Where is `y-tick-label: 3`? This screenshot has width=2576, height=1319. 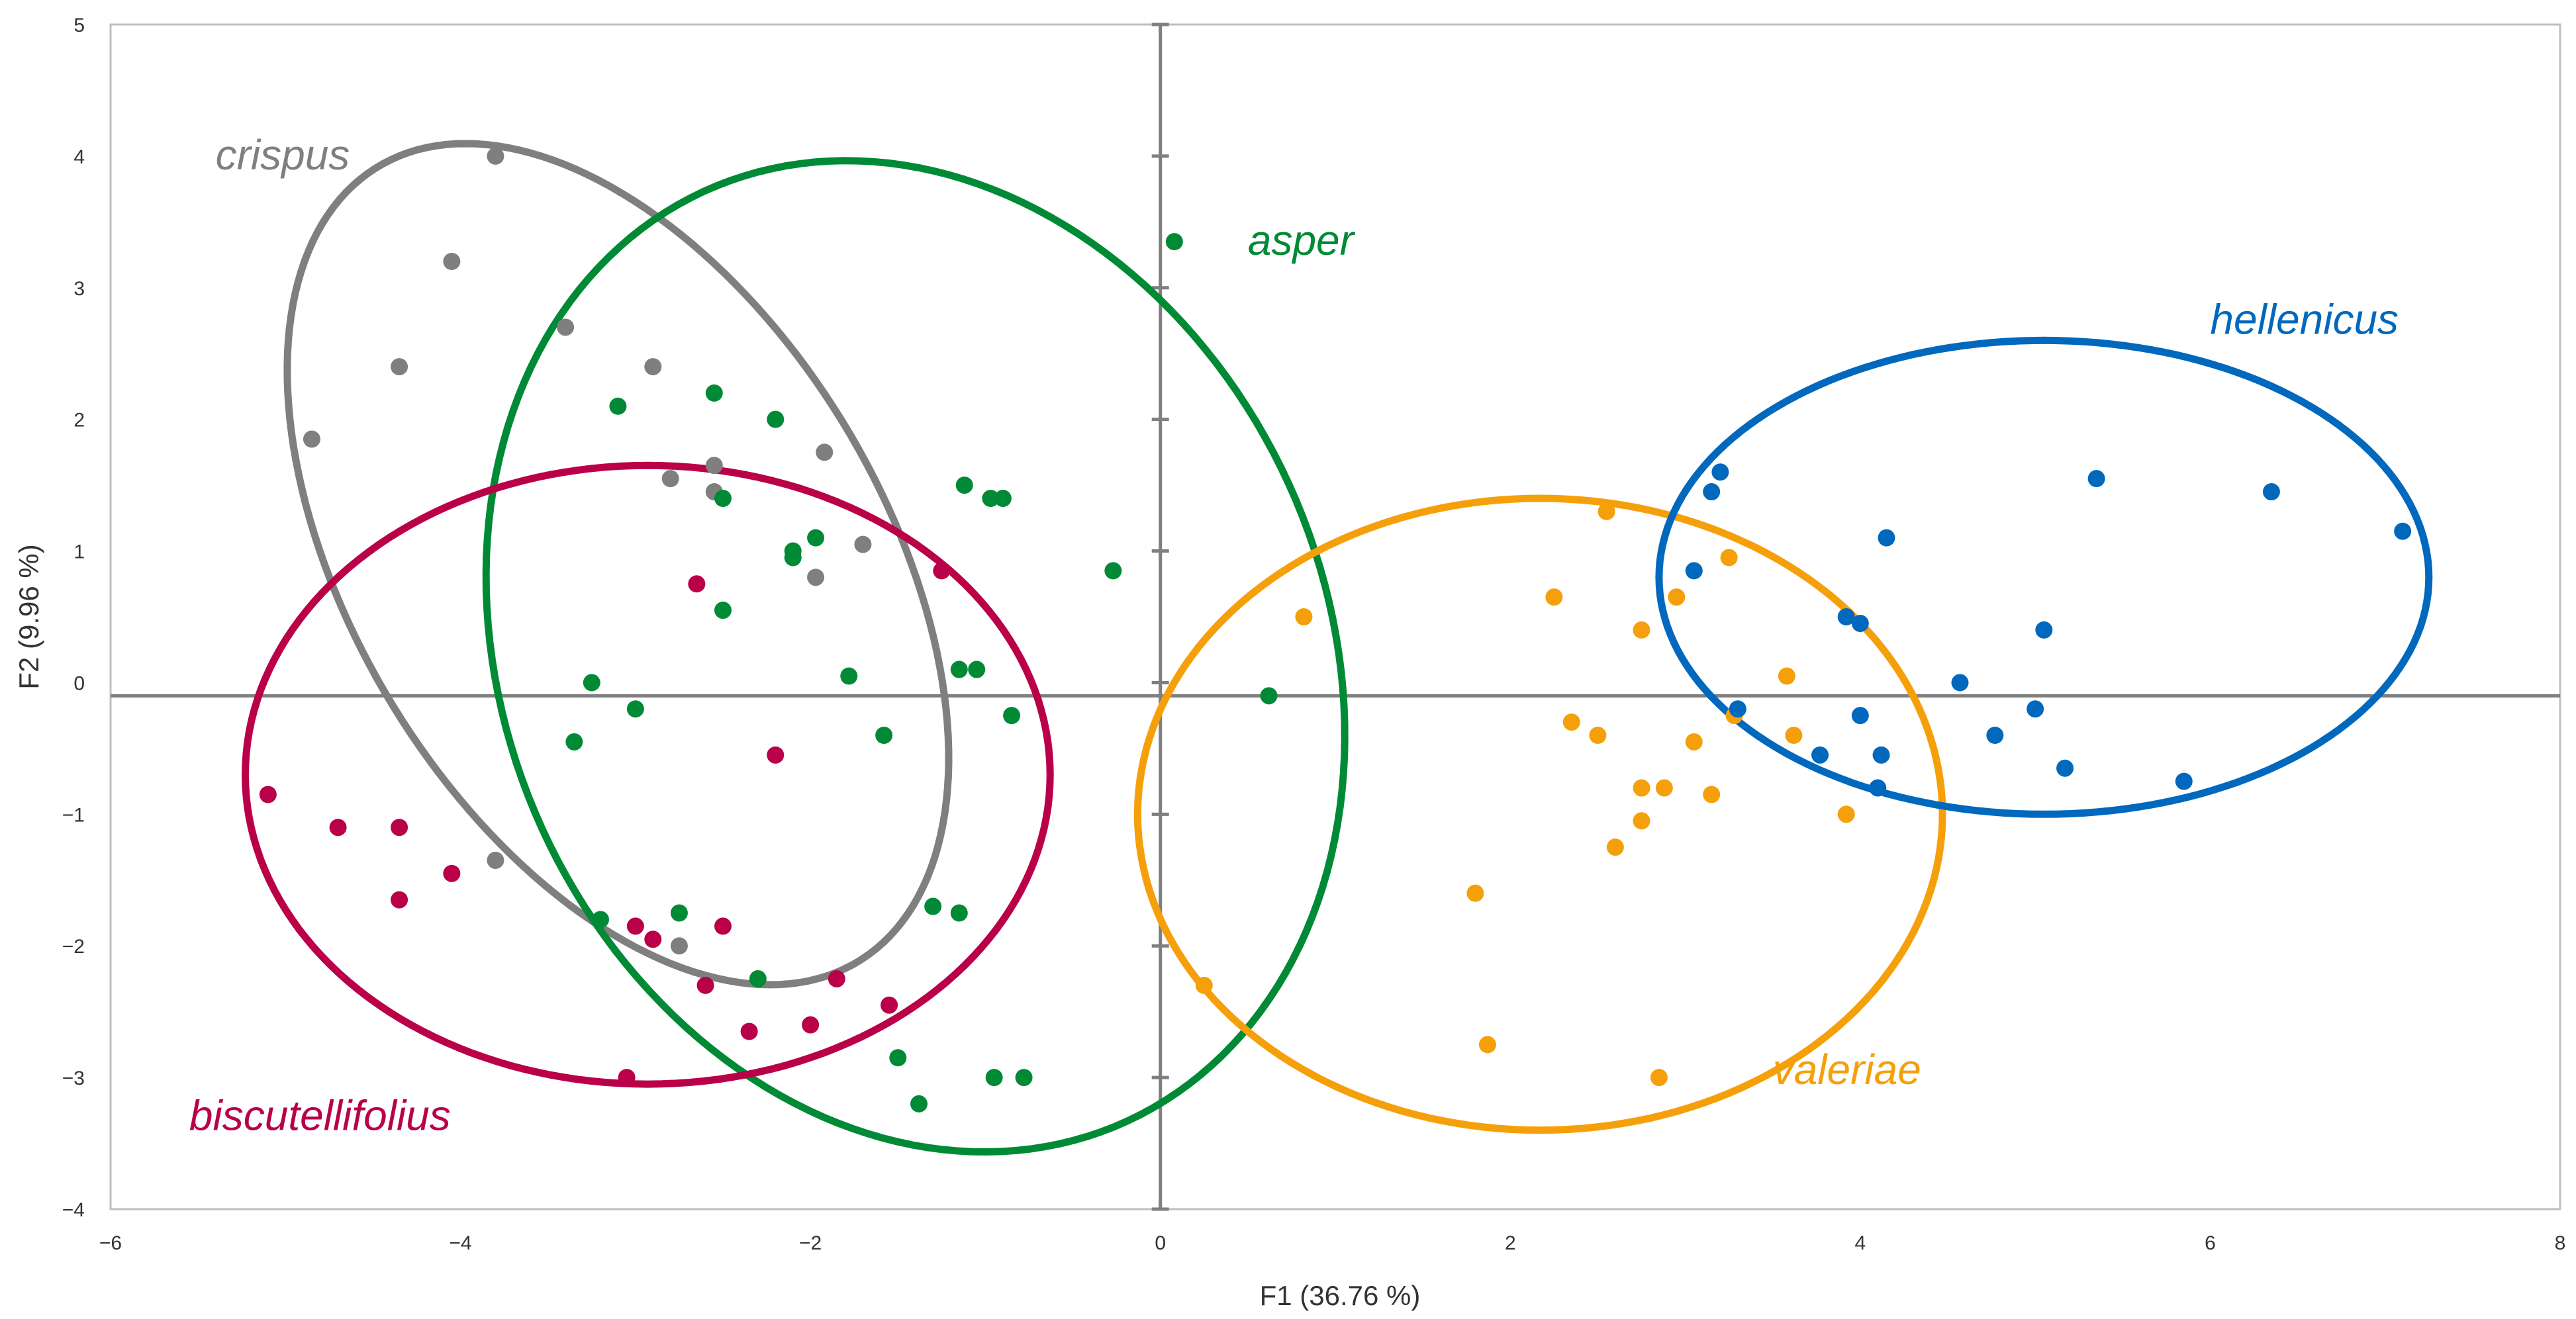 y-tick-label: 3 is located at coordinates (79, 289).